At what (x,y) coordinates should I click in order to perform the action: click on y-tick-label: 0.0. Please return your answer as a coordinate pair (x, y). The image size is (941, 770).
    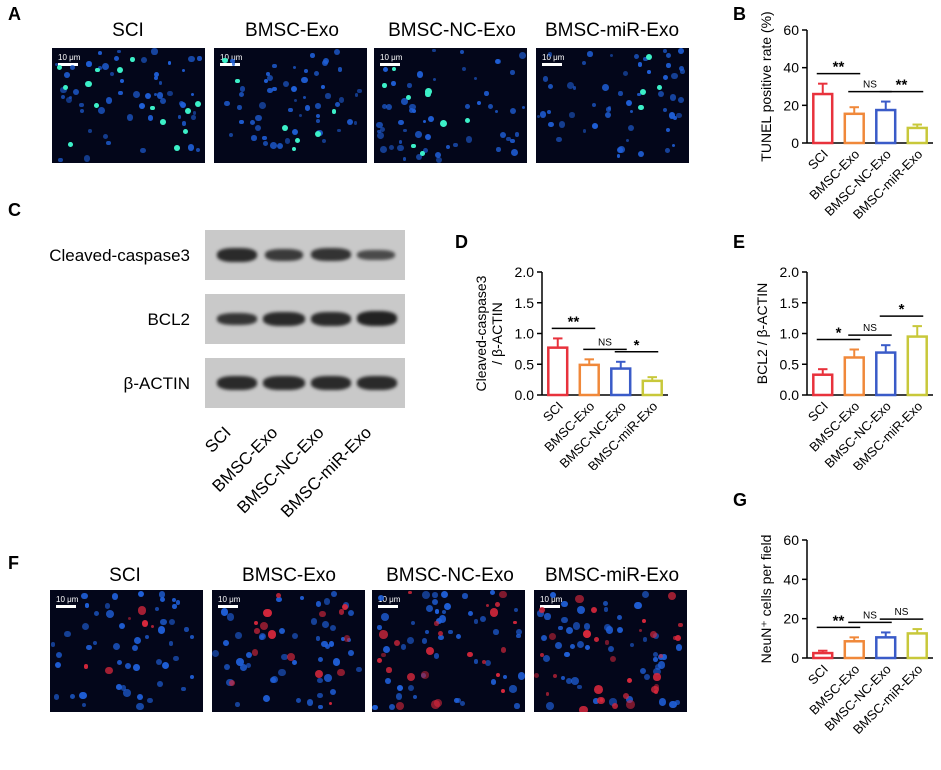
    Looking at the image, I should click on (790, 395).